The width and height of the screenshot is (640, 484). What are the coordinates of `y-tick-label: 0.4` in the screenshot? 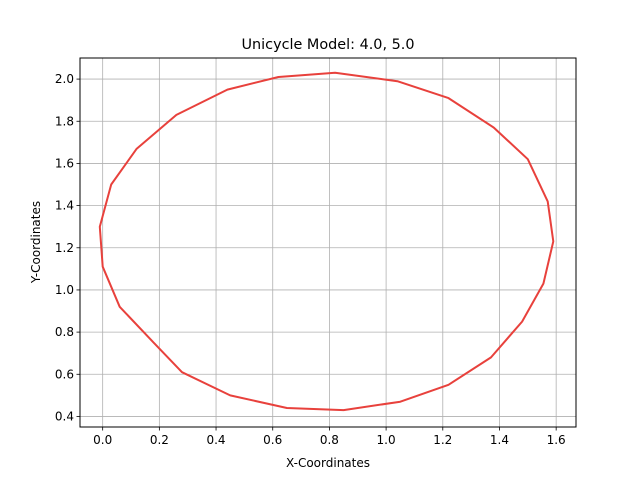 It's located at (64, 416).